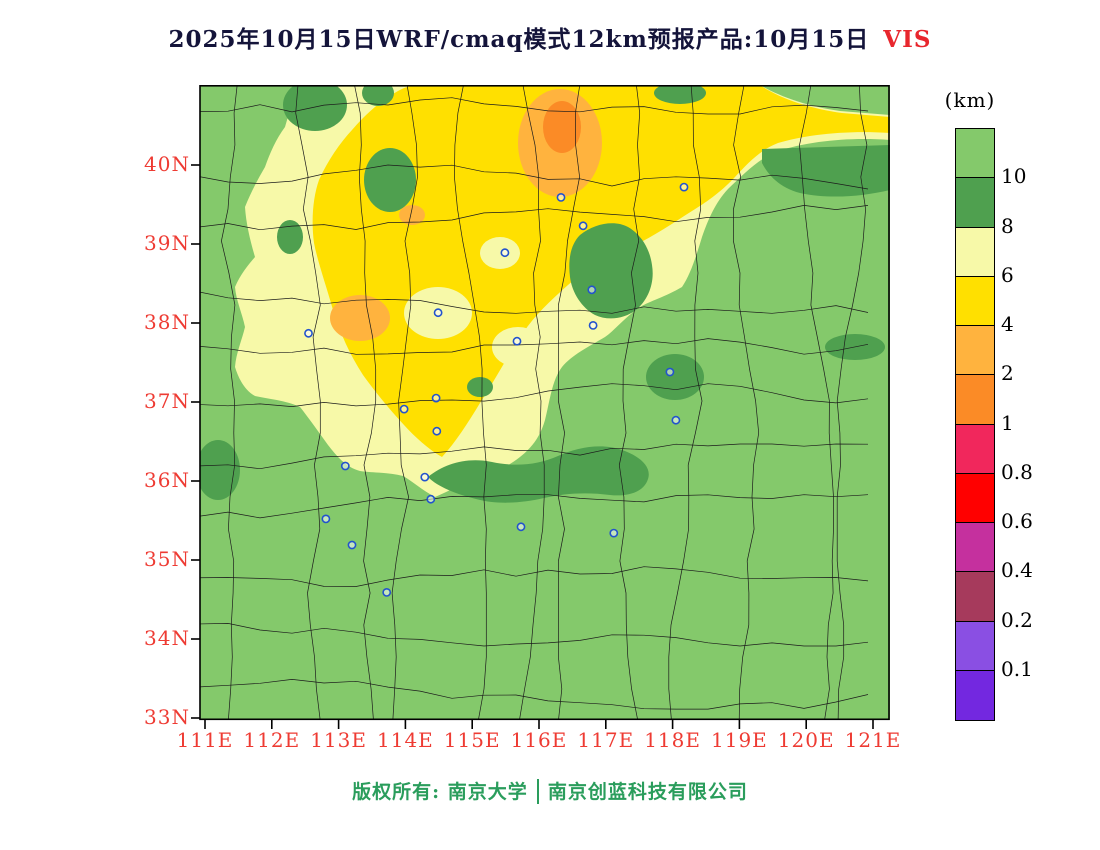  Describe the element at coordinates (167, 480) in the screenshot. I see `lat-tick-label: 36N` at that location.